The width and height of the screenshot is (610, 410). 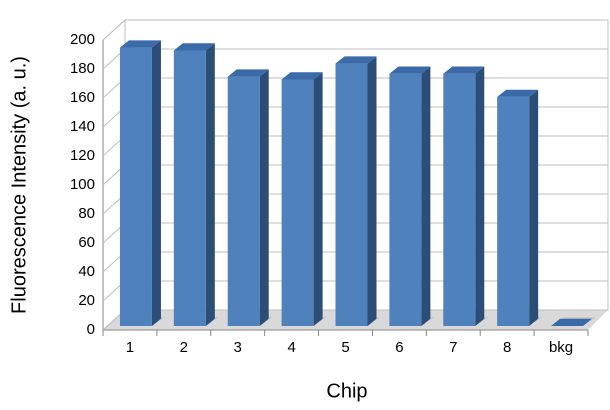 I want to click on grid-line, so click(x=355, y=30).